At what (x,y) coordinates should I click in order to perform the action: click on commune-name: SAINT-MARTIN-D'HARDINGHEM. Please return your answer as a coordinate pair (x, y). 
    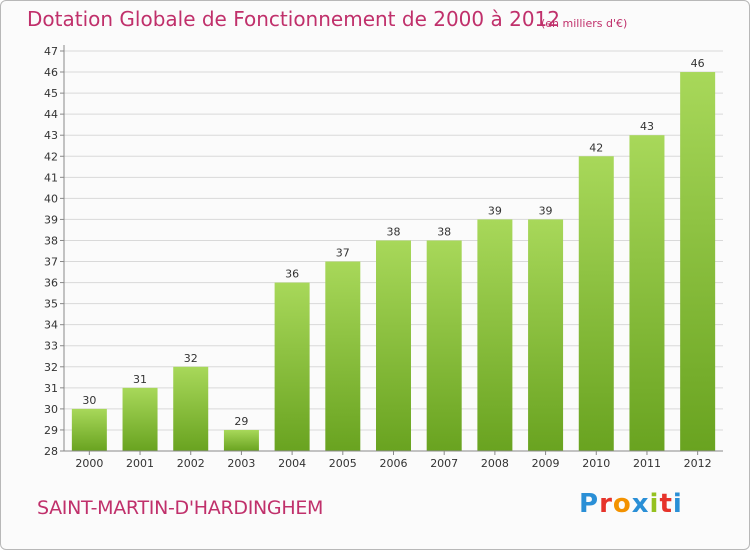
    Looking at the image, I should click on (180, 508).